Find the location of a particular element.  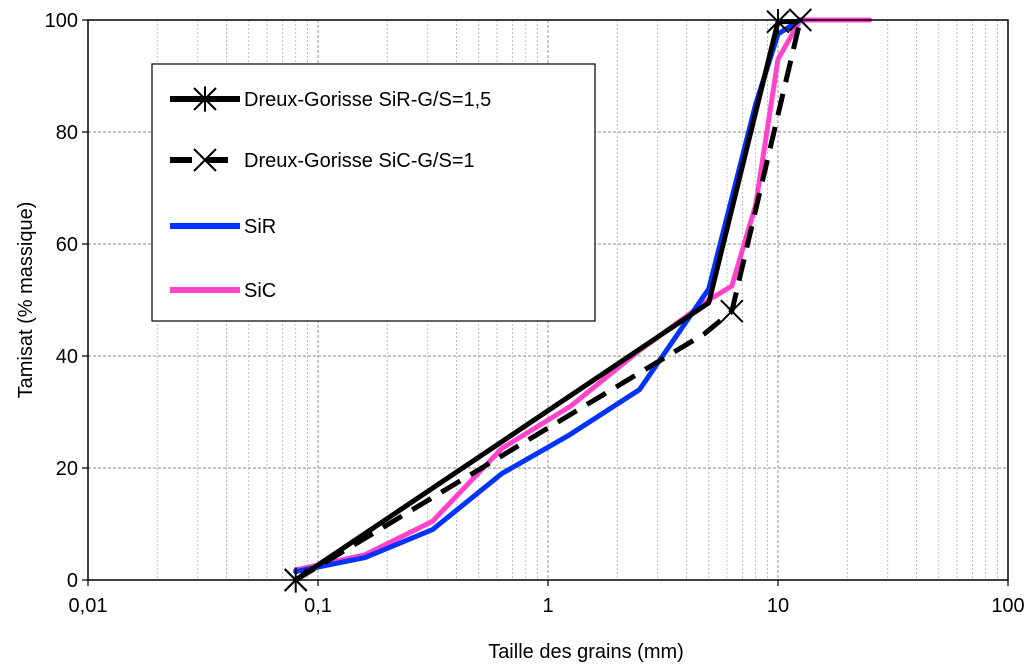

y-tick-label: 60 is located at coordinates (67, 245).